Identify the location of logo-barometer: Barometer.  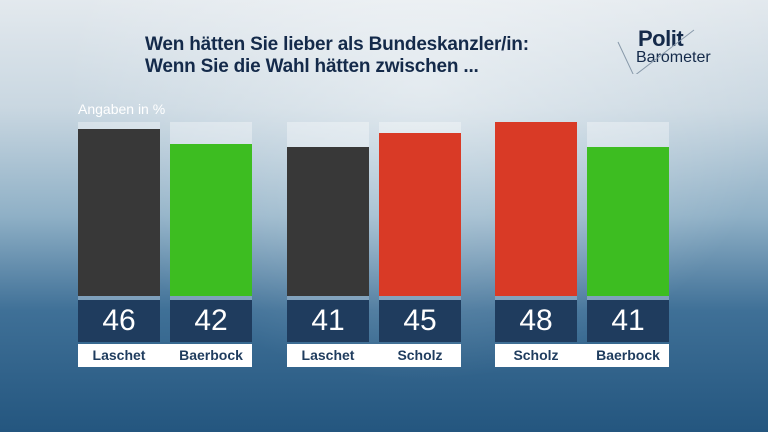
(673, 57).